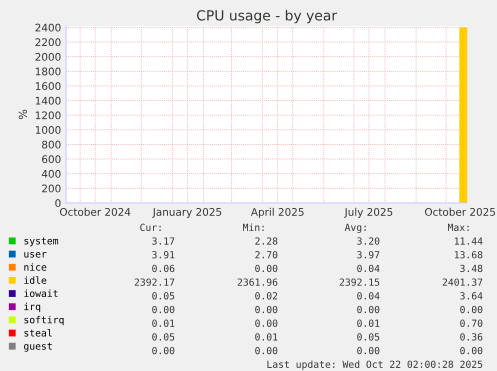 The height and width of the screenshot is (371, 497). Describe the element at coordinates (253, 227) in the screenshot. I see `text: Min:` at that location.